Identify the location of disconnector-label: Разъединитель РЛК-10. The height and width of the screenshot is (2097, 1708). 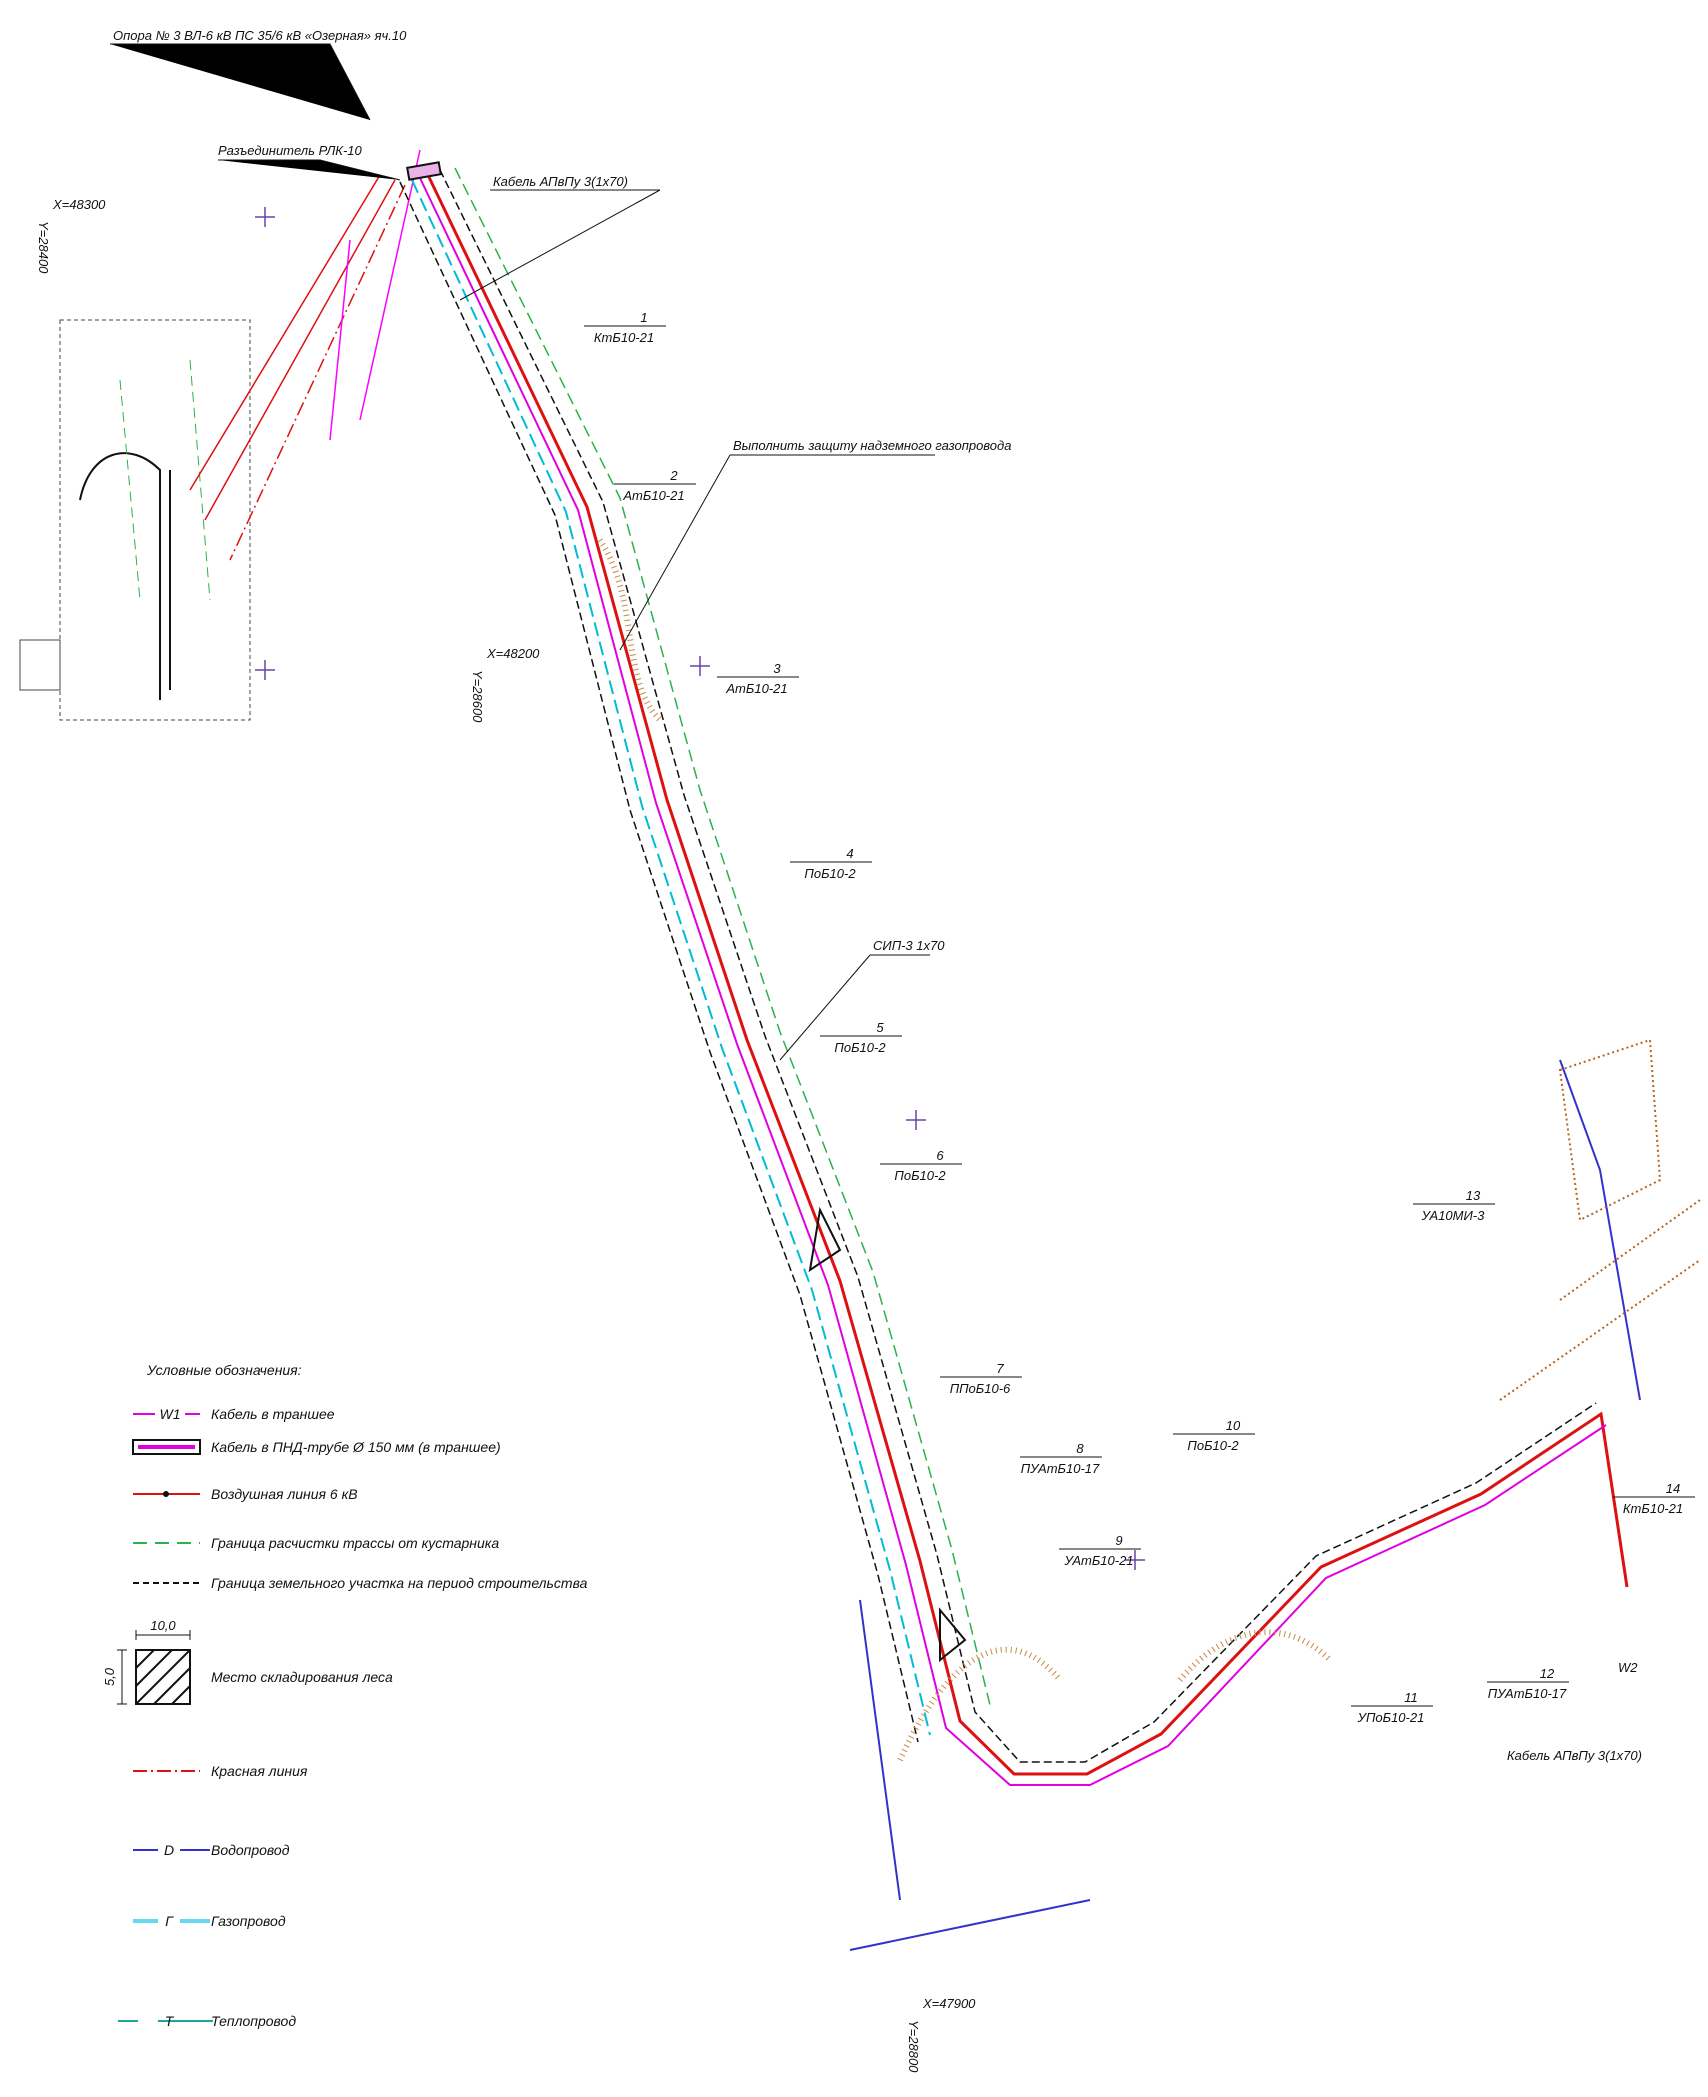
(290, 150).